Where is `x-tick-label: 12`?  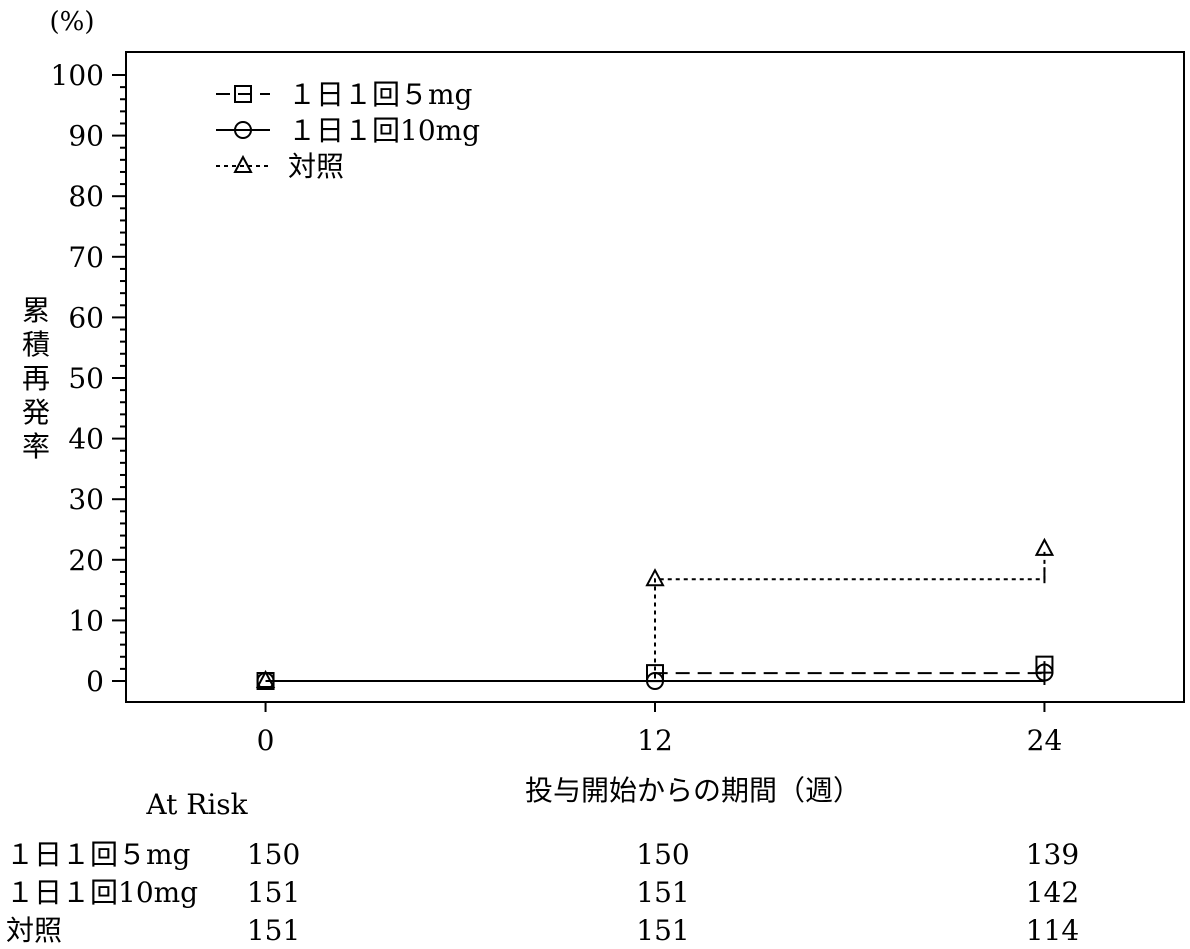
x-tick-label: 12 is located at coordinates (655, 740).